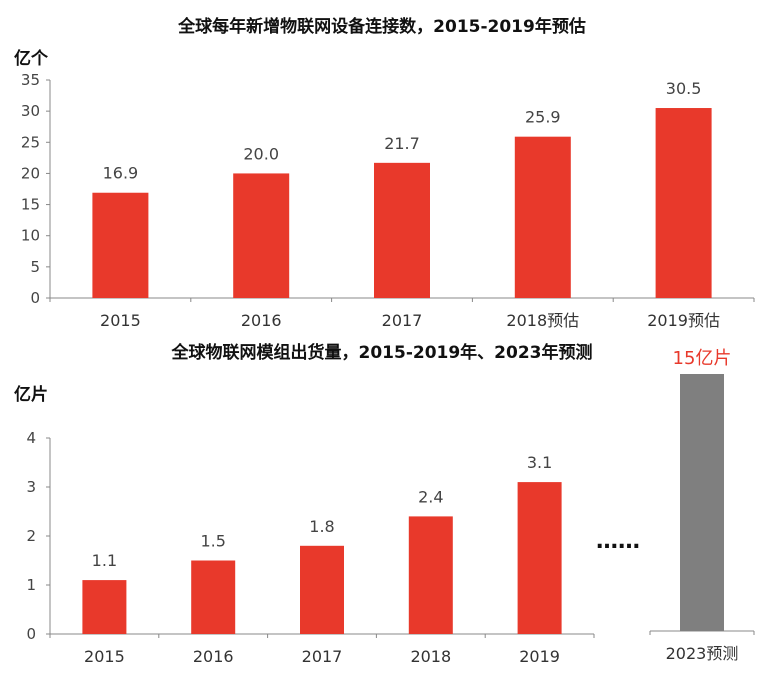 This screenshot has width=774, height=675. What do you see at coordinates (35, 298) in the screenshot?
I see `chart1-y-tick-label: 0` at bounding box center [35, 298].